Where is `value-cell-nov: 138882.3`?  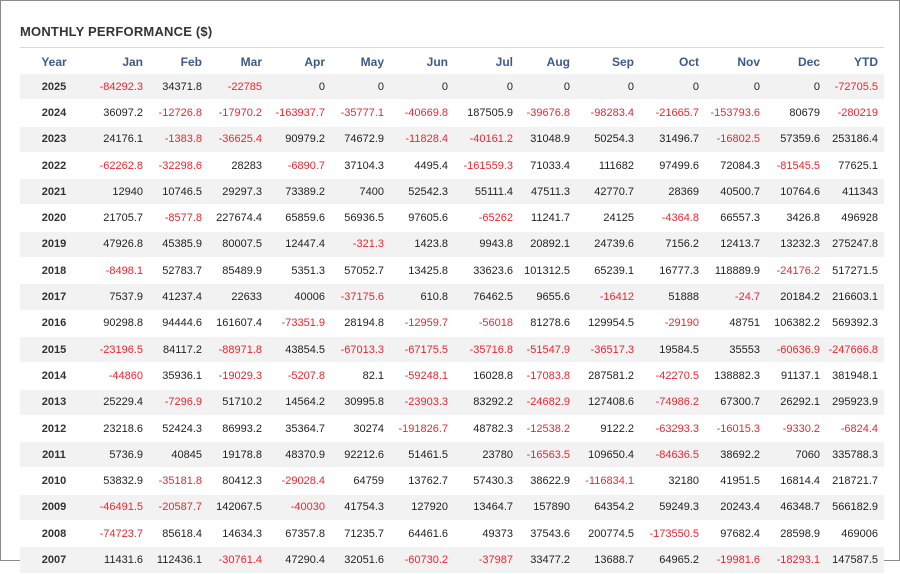 value-cell-nov: 138882.3 is located at coordinates (735, 376).